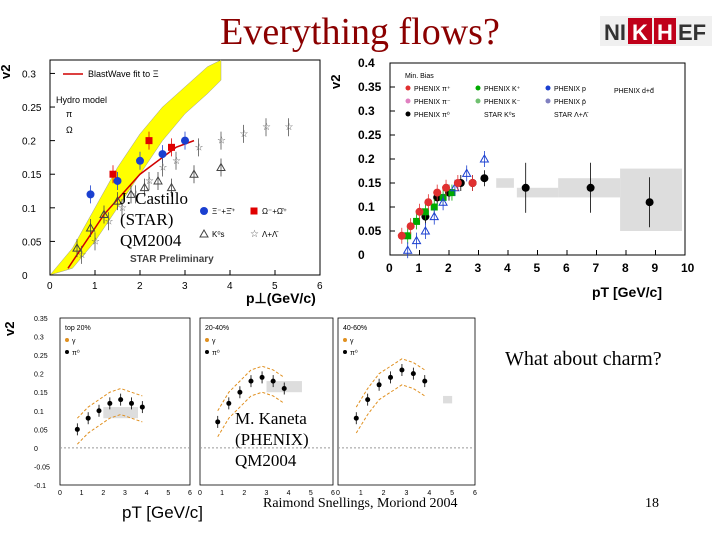  What do you see at coordinates (537, 268) in the screenshot?
I see `phenix-x-tick-label: 5` at bounding box center [537, 268].